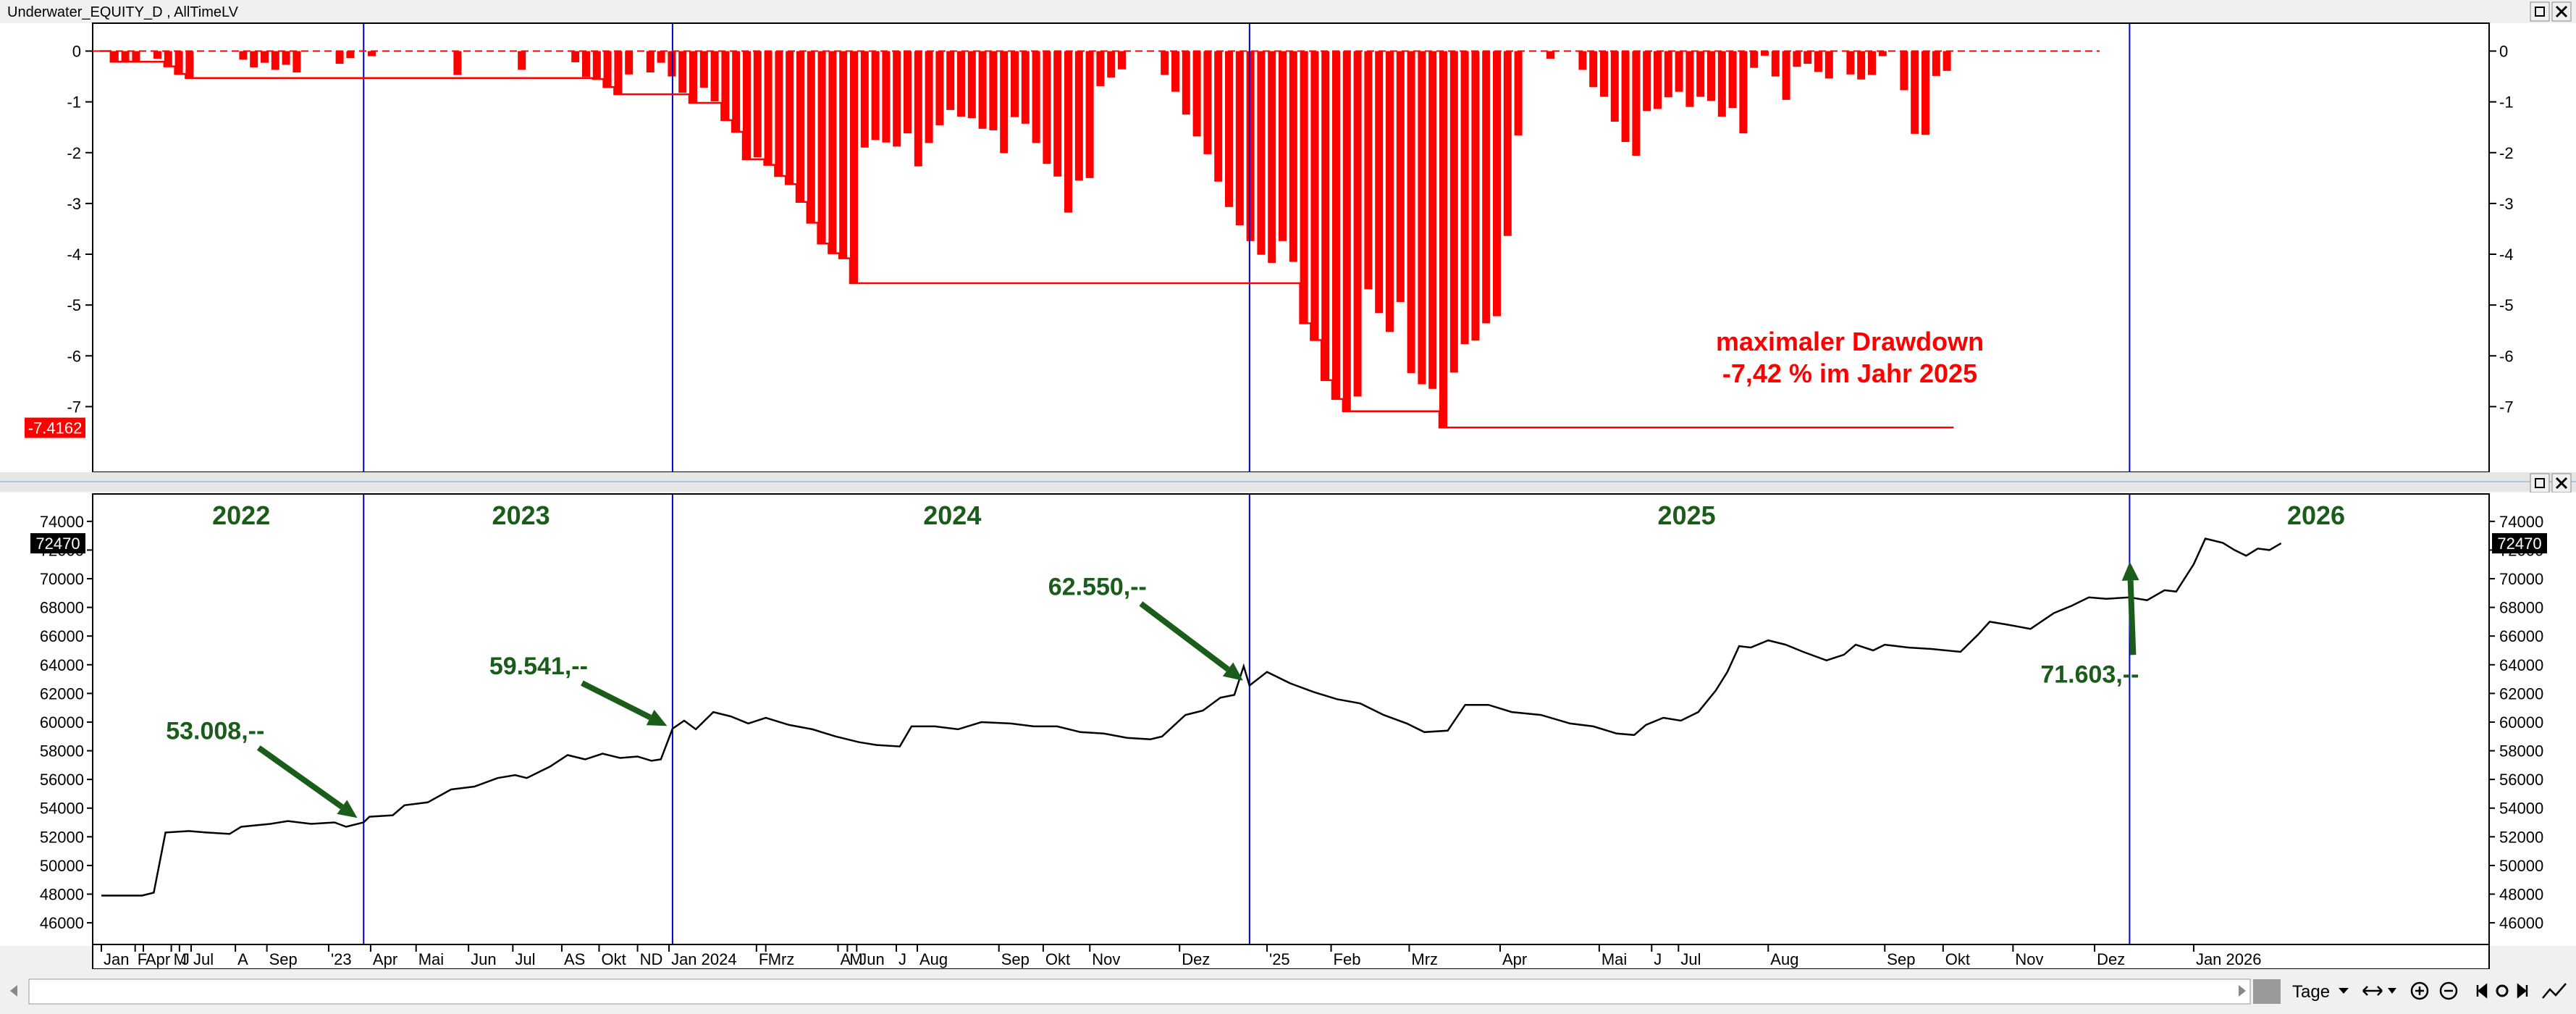 This screenshot has height=1014, width=2576. Describe the element at coordinates (2521, 693) in the screenshot. I see `y-tick-label: 62000` at that location.